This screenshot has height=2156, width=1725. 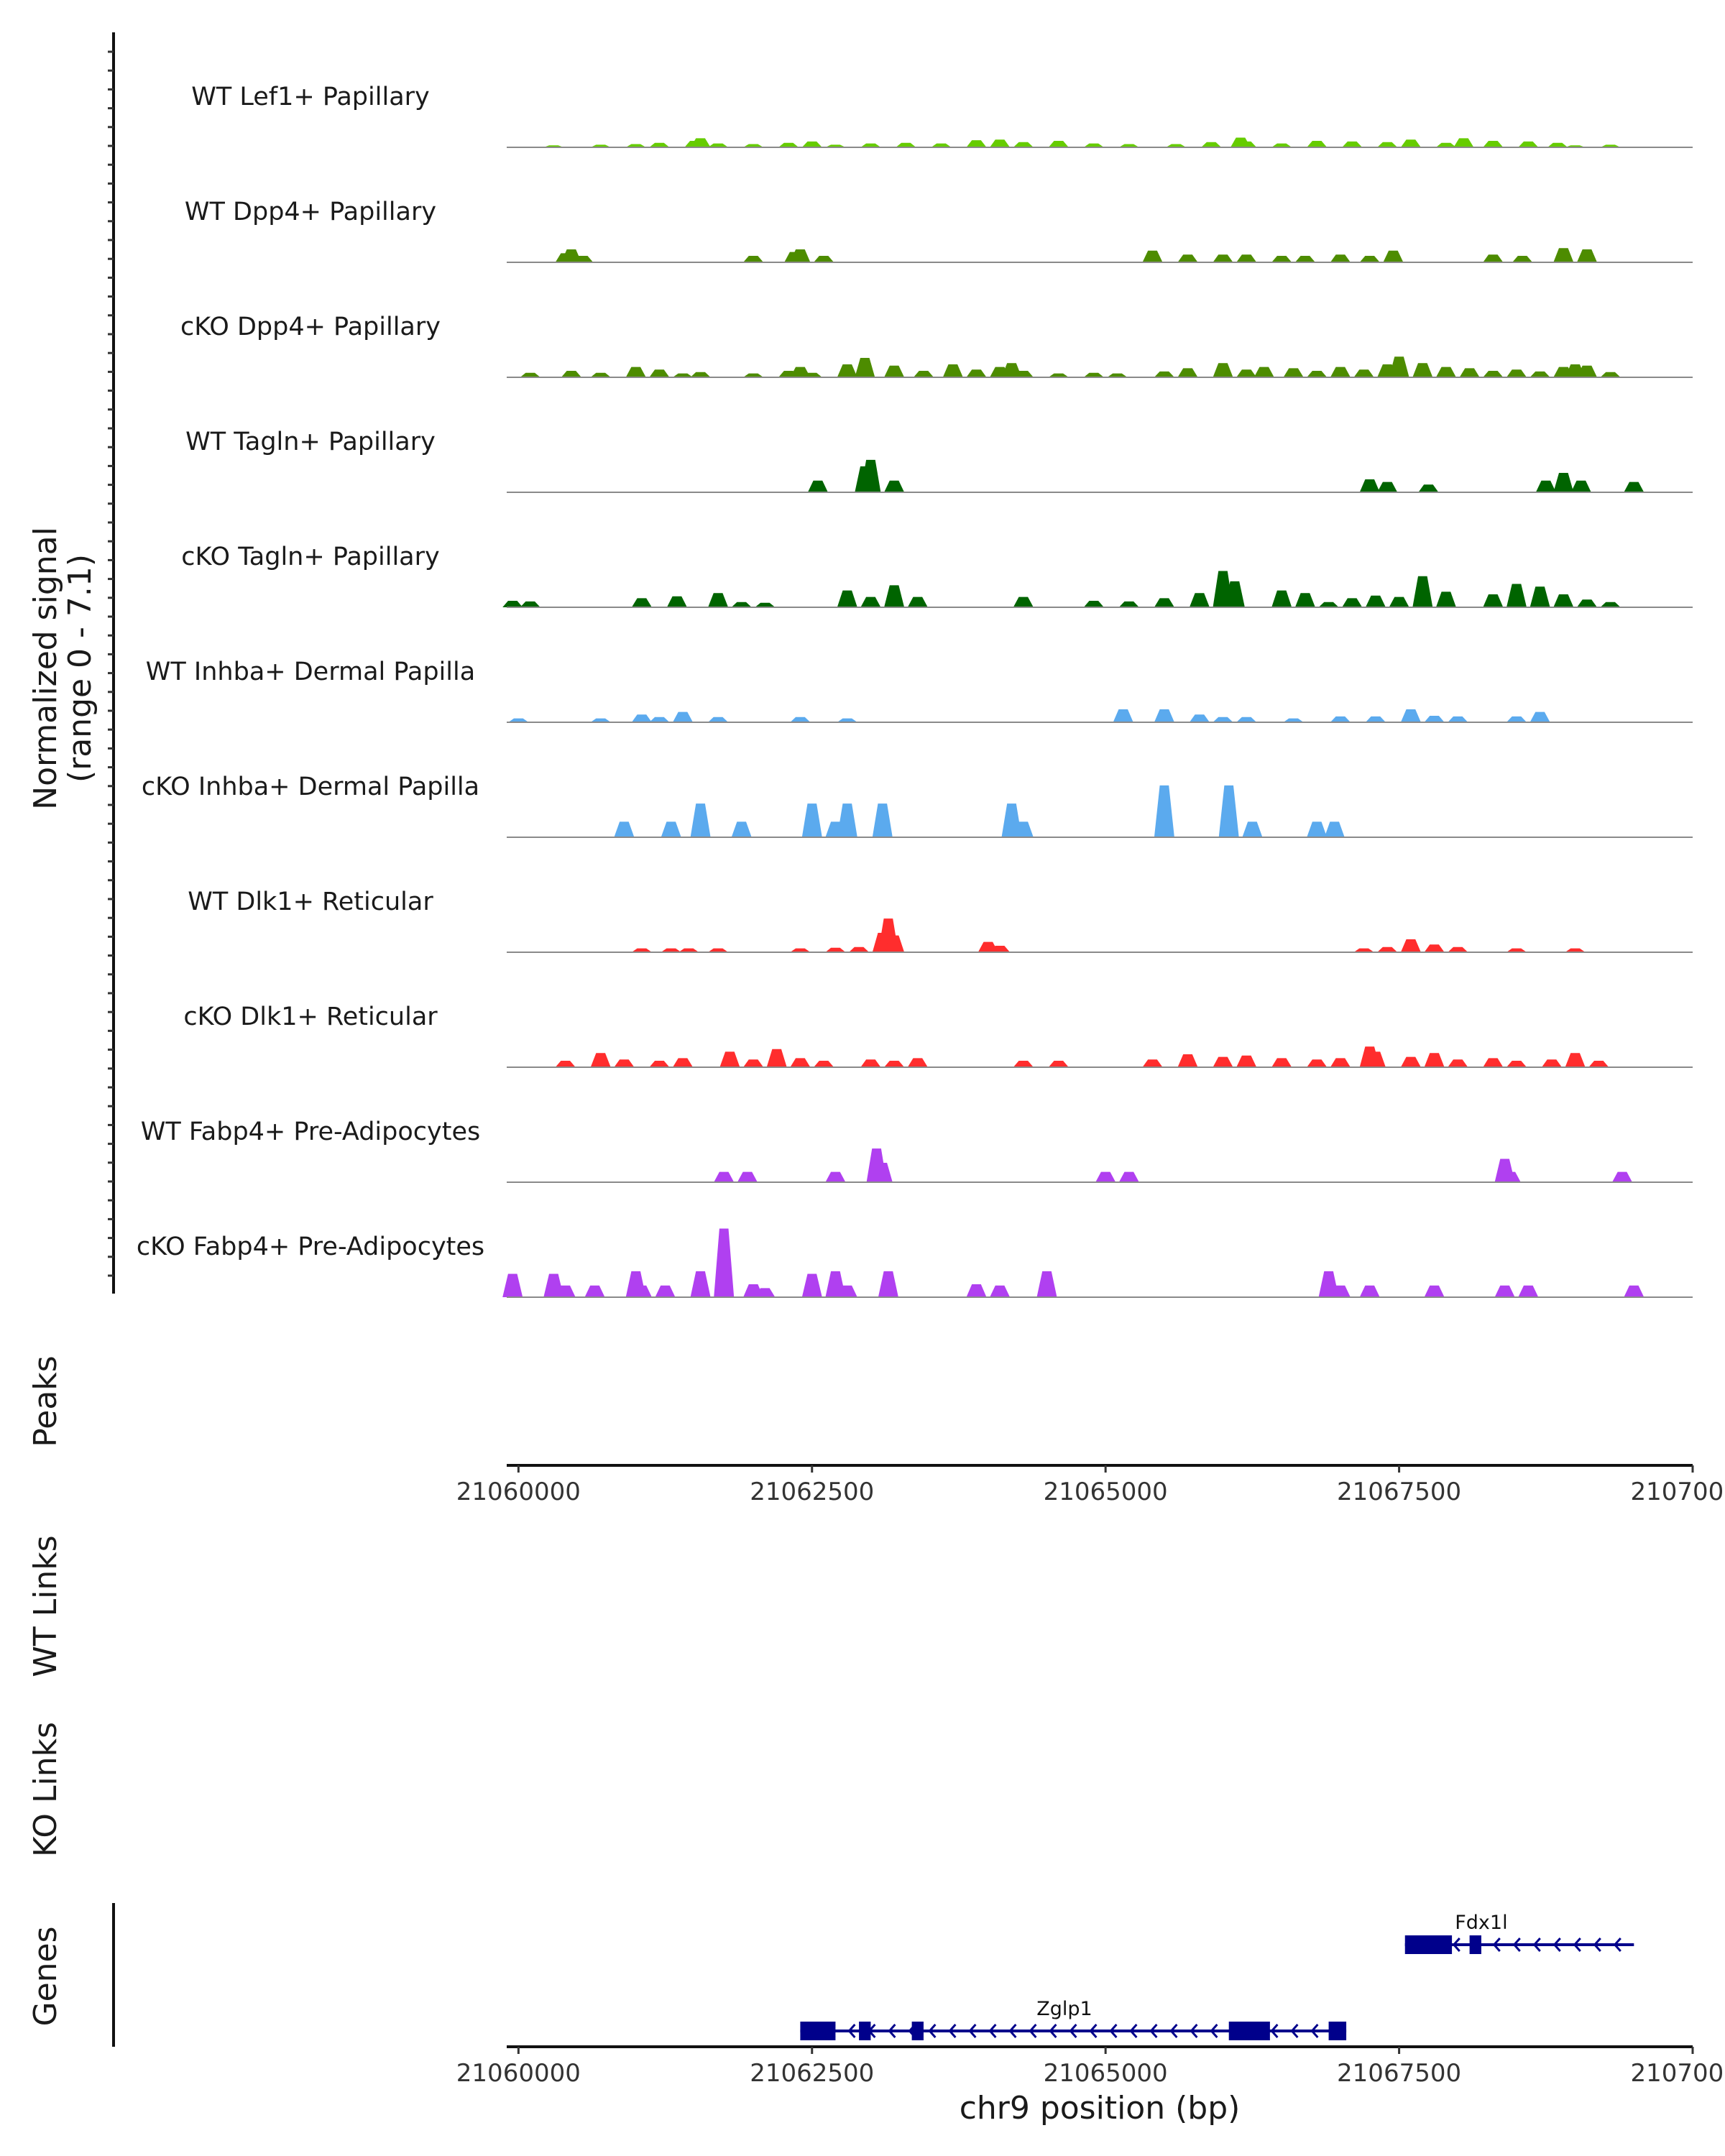 I want to click on x-tick-label: 21065000, so click(x=1106, y=1492).